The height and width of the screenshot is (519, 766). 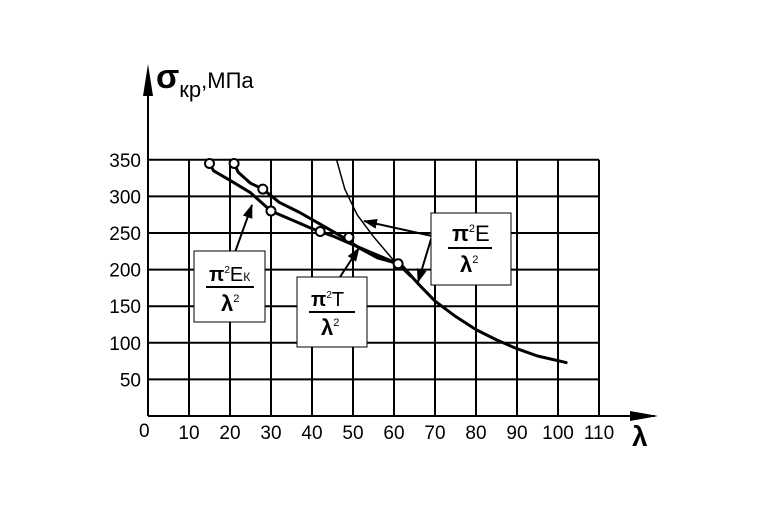 I want to click on x-tick-label: 30, so click(x=270, y=433).